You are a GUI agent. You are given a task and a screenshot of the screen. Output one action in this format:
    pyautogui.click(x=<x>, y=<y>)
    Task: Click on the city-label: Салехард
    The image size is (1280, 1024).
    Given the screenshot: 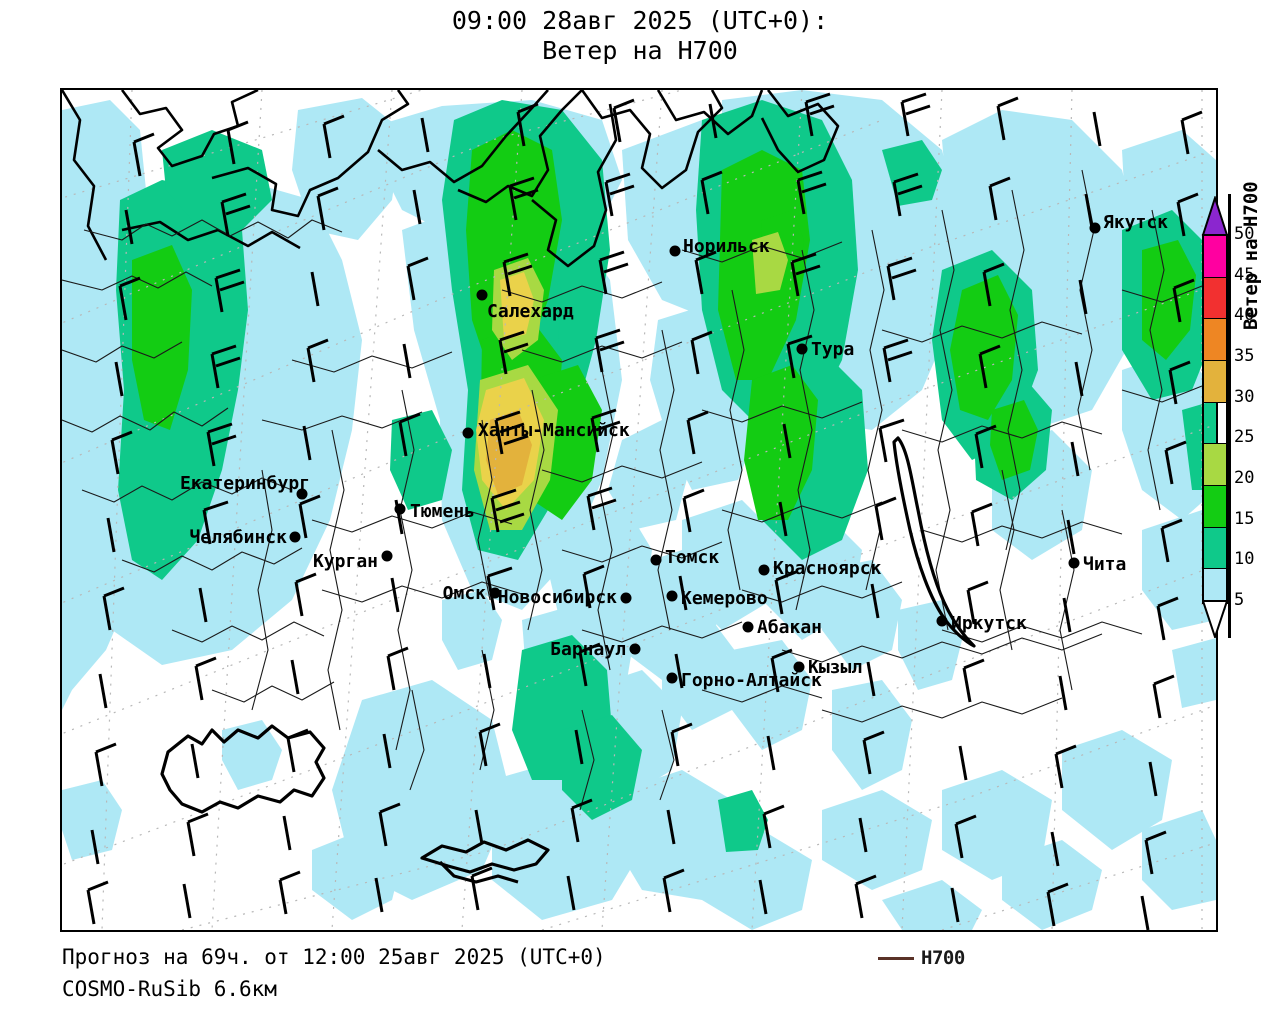 What is the action you would take?
    pyautogui.click(x=530, y=311)
    